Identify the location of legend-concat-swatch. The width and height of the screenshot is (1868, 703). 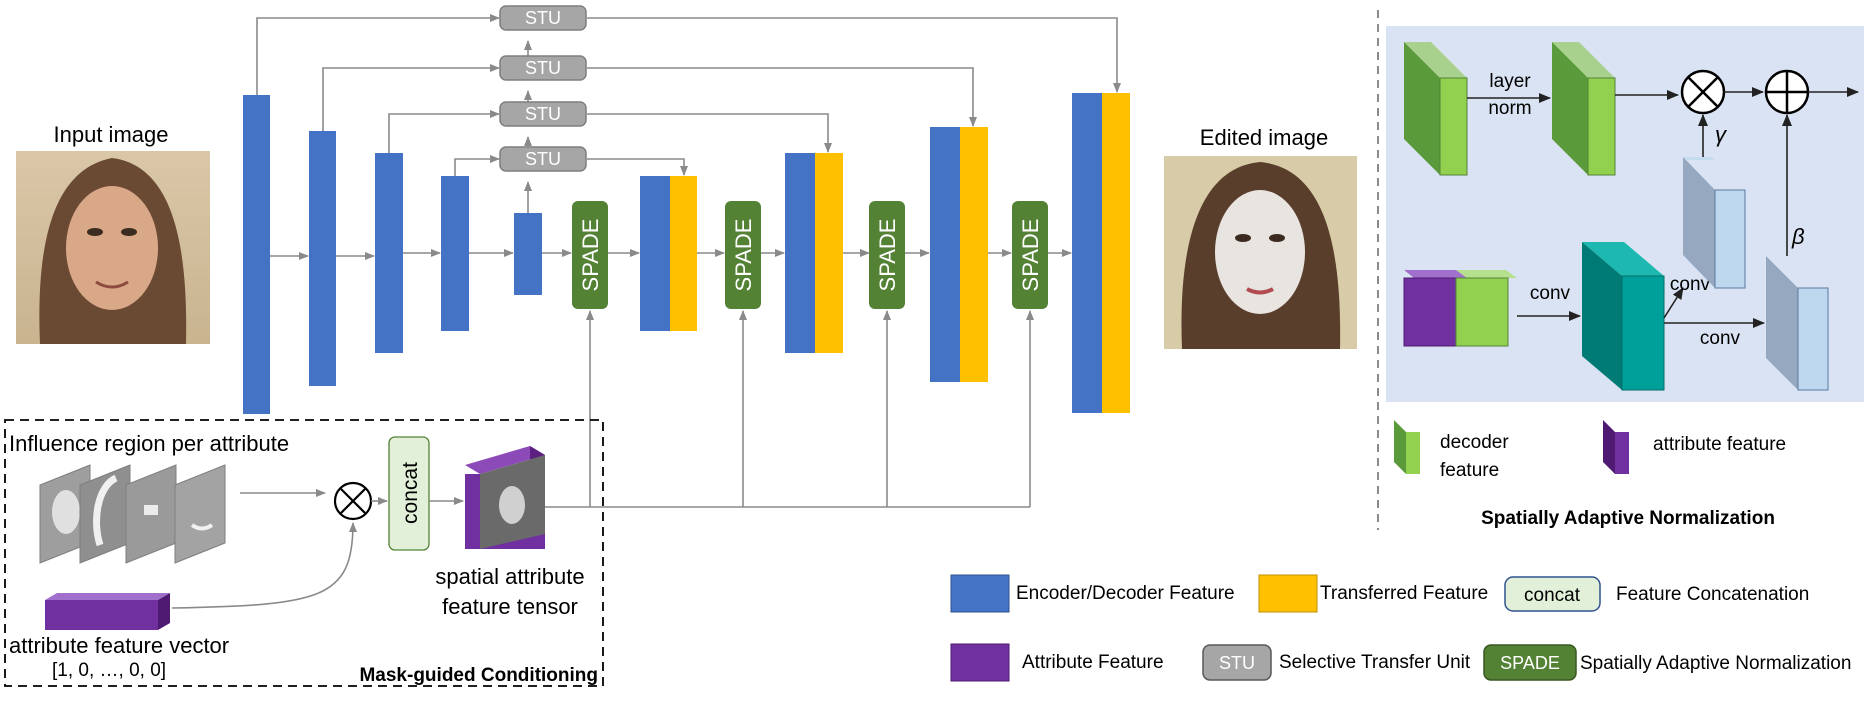
(1552, 594).